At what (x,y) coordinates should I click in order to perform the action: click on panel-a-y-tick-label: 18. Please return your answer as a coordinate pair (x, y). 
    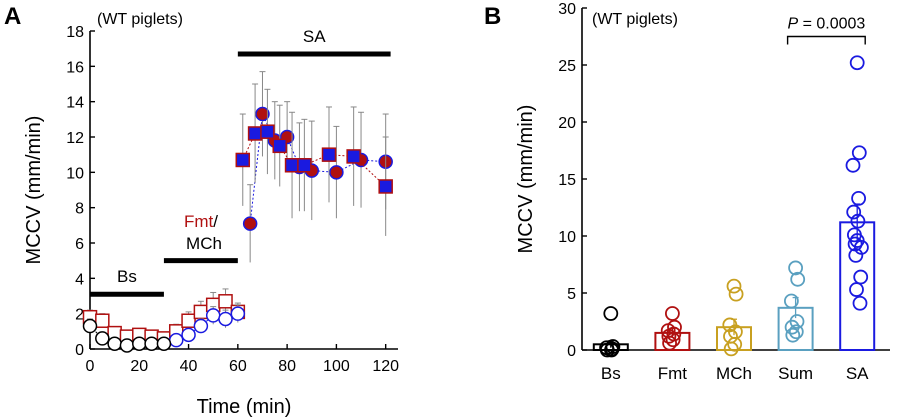
    Looking at the image, I should click on (75, 32).